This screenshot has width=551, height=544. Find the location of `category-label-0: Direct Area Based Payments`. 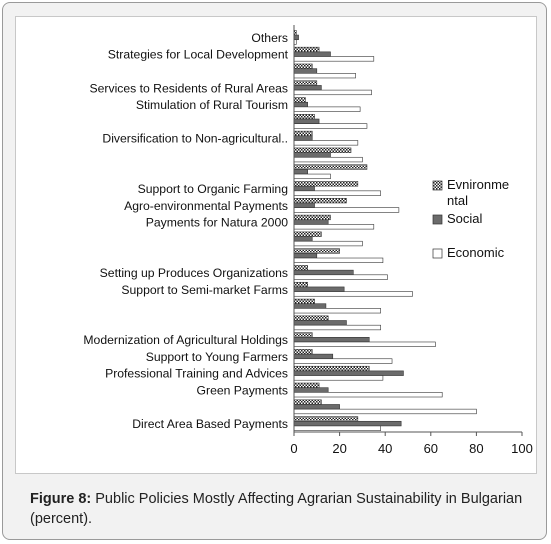

category-label-0: Direct Area Based Payments is located at coordinates (210, 424).